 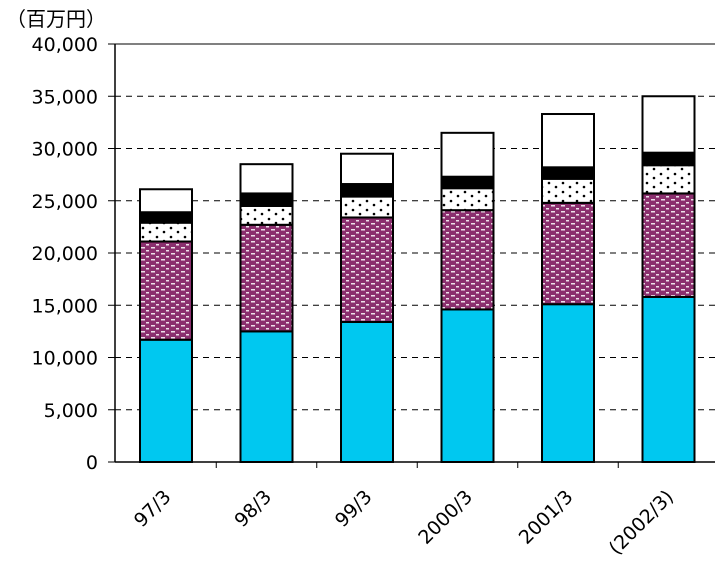 What do you see at coordinates (65, 45) in the screenshot?
I see `y-tick-label: 40,000` at bounding box center [65, 45].